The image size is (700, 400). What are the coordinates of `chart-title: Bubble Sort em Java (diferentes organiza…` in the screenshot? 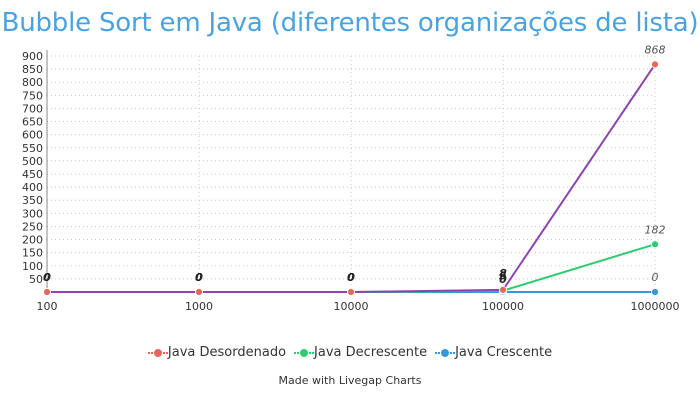 It's located at (350, 23).